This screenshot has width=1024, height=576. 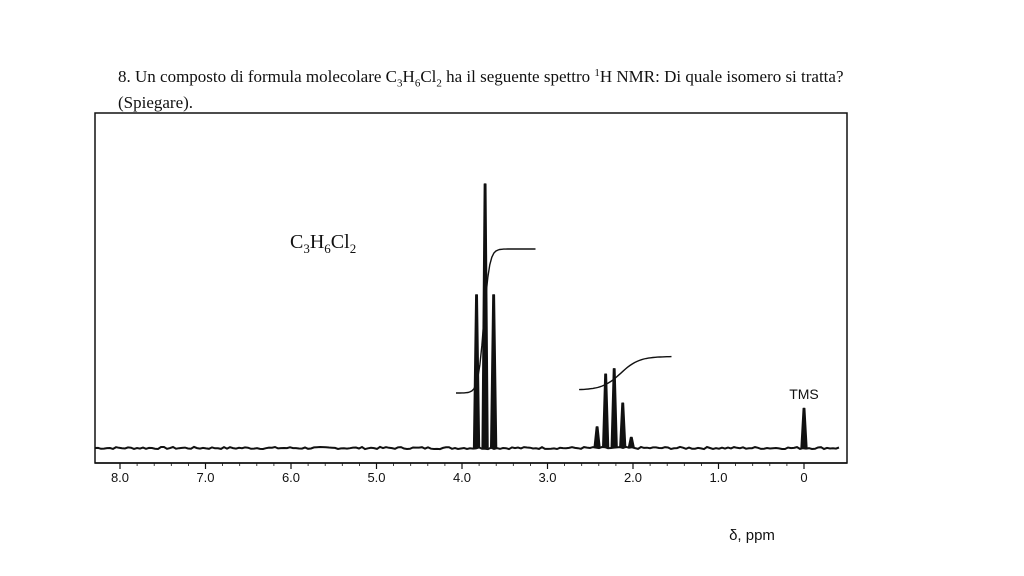 I want to click on formula-label: C3H6Cl2, so click(x=323, y=243).